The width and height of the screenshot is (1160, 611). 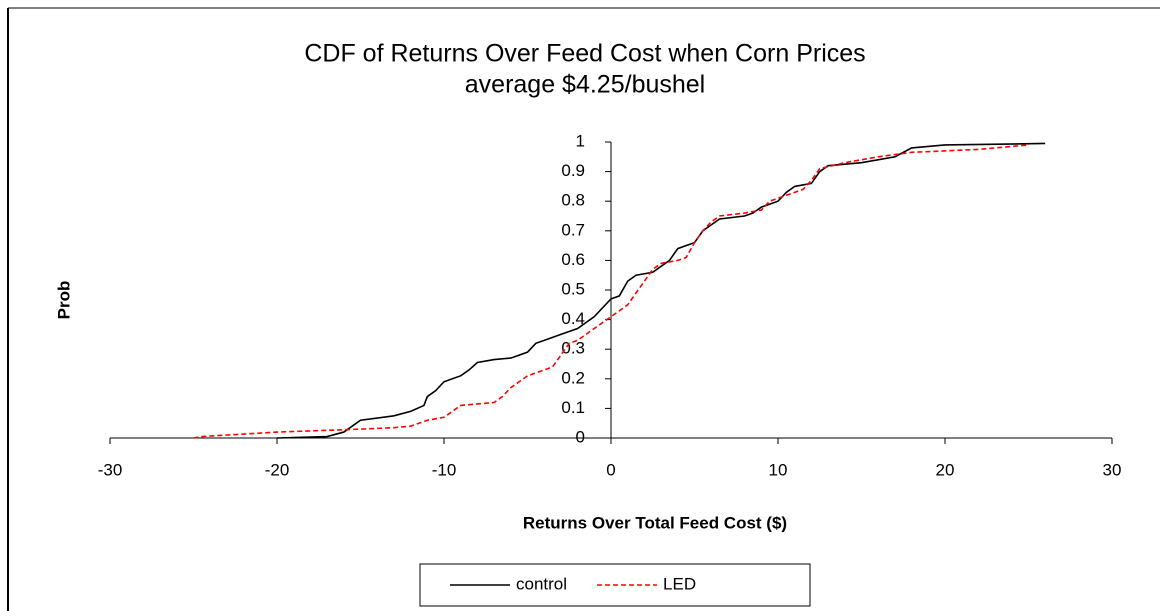 What do you see at coordinates (573, 318) in the screenshot?
I see `y-tick-label: 0.4` at bounding box center [573, 318].